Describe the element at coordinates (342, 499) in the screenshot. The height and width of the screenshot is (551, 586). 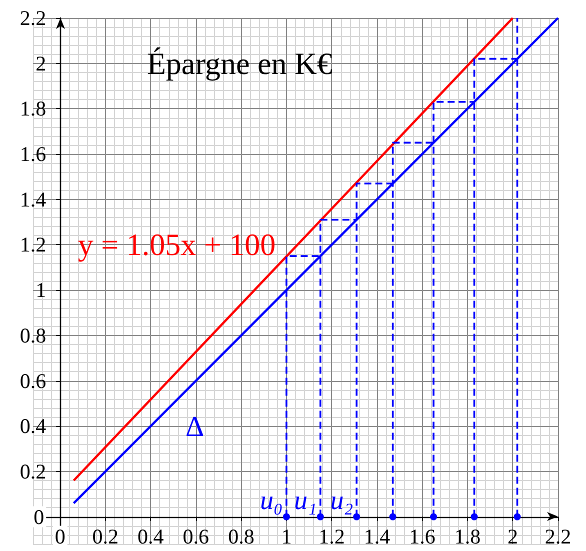
I see `data-label: u₂` at that location.